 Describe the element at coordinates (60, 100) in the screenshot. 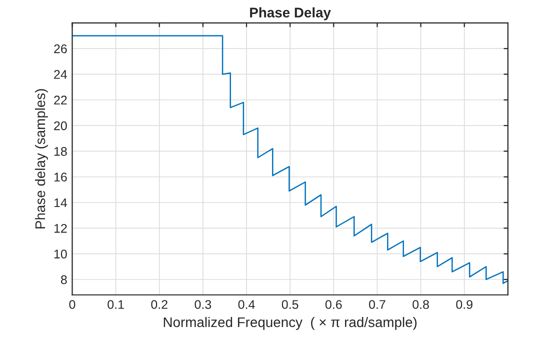

I see `y-tick-label: 22` at that location.